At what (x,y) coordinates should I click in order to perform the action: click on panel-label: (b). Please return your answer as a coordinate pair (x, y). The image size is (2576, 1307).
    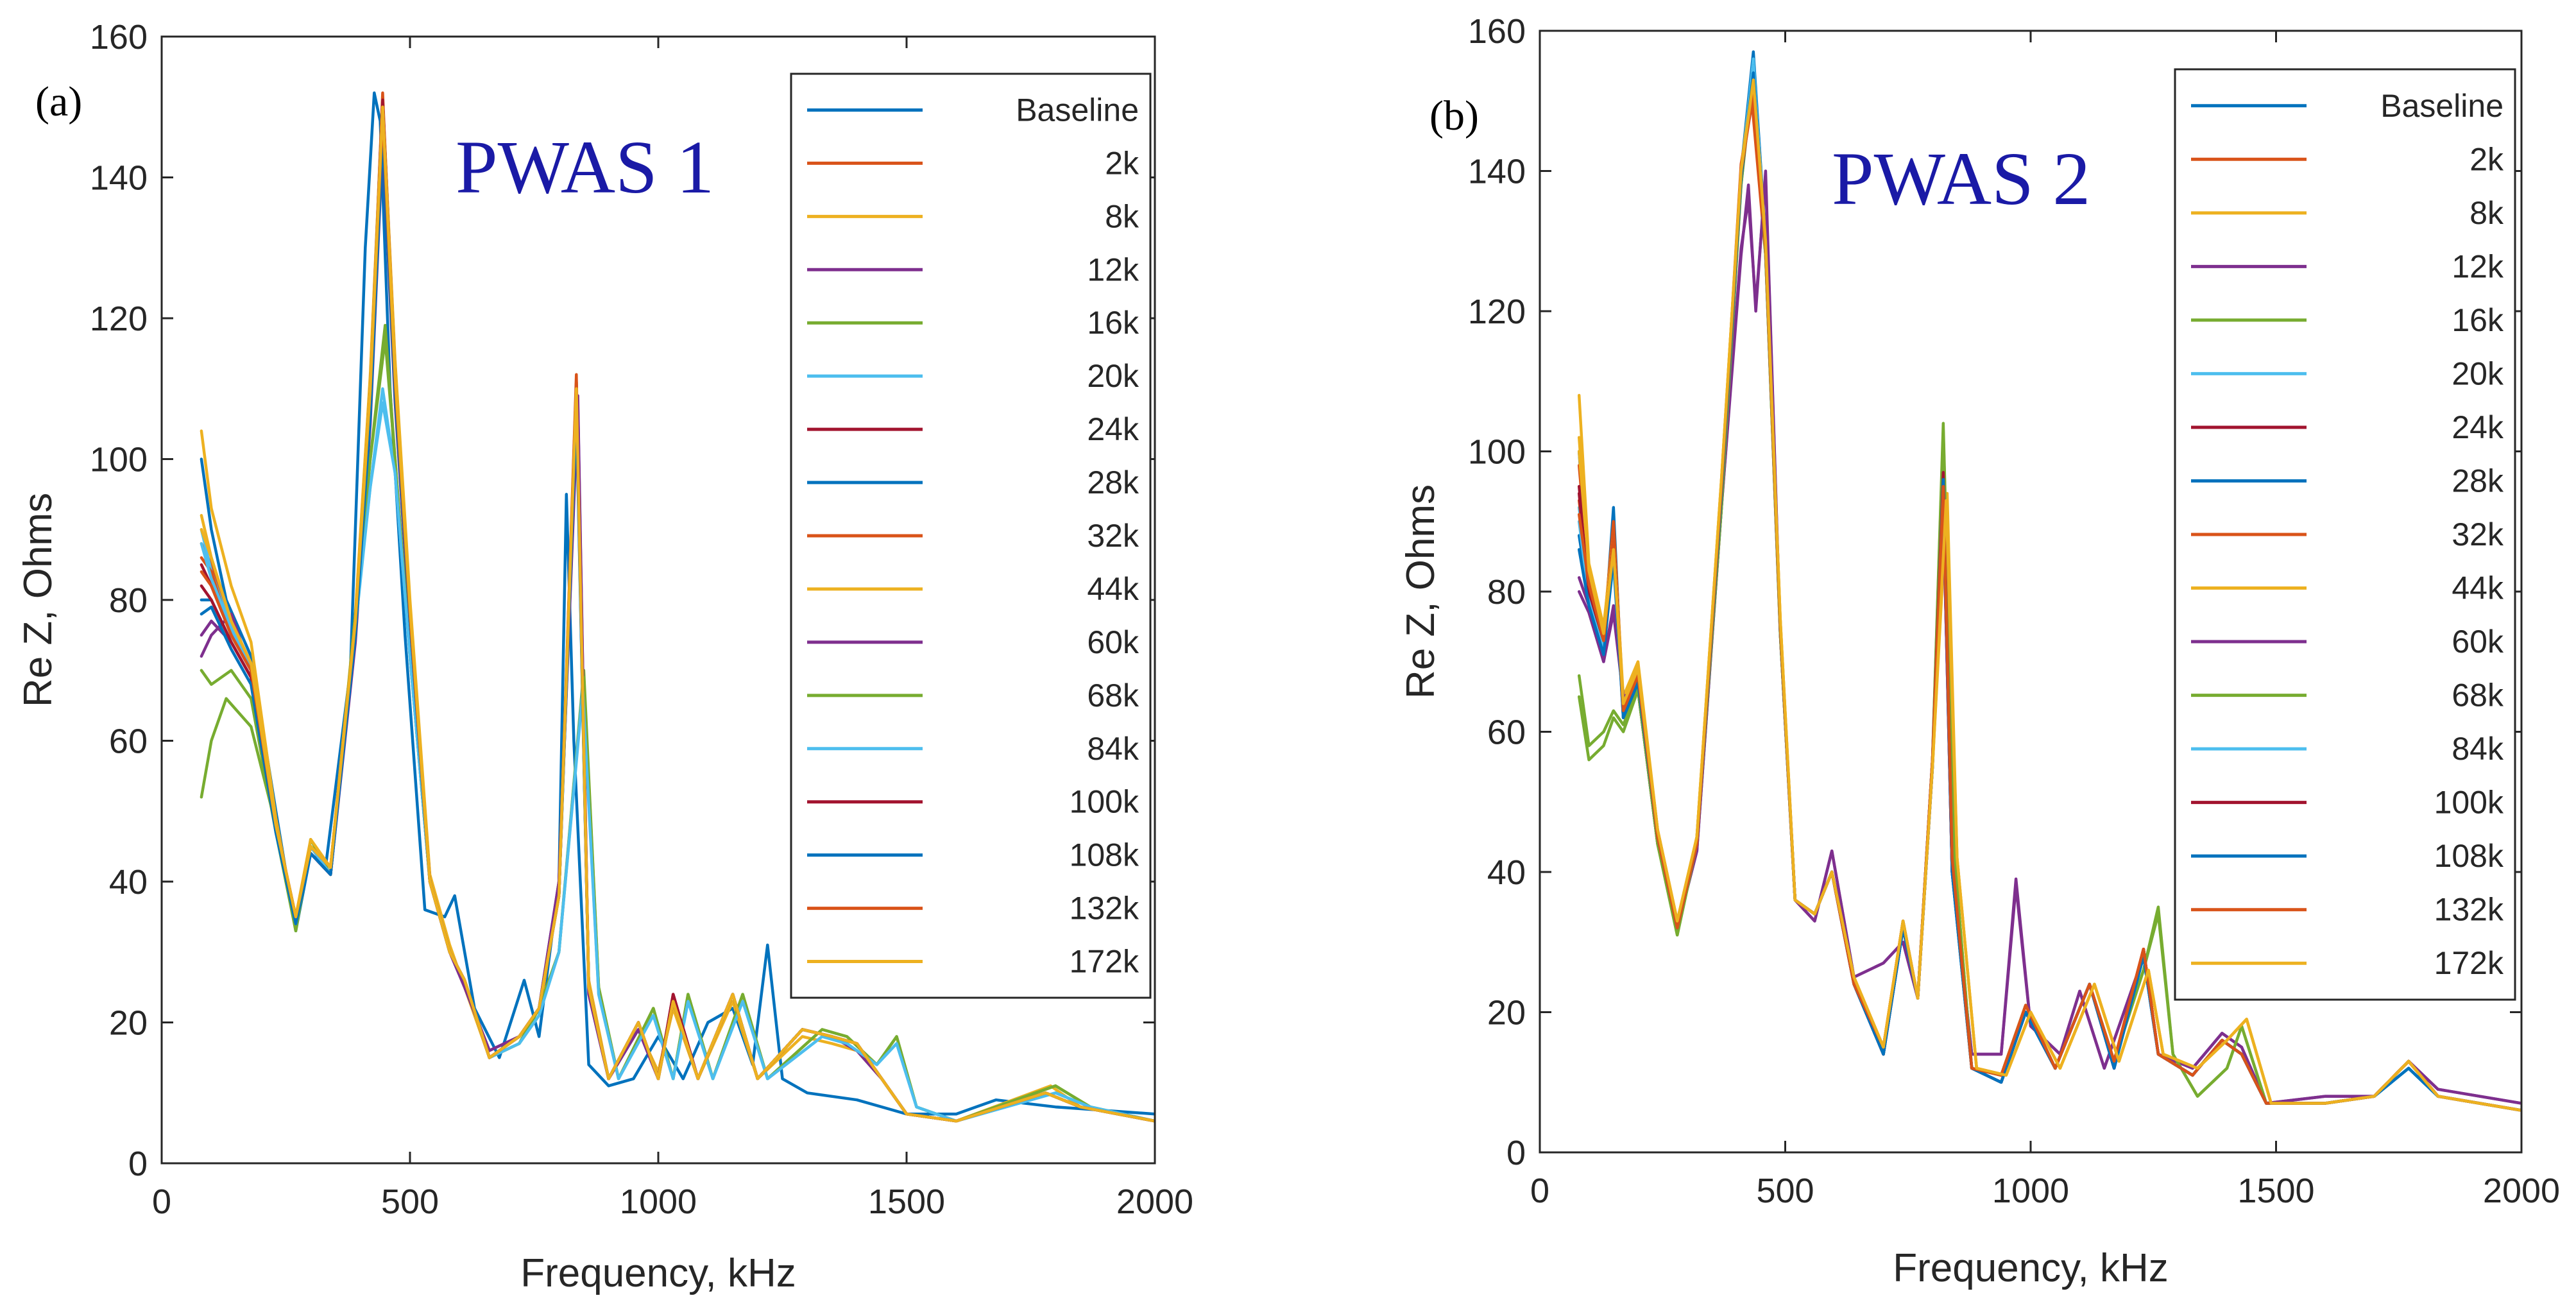
    Looking at the image, I should click on (1454, 116).